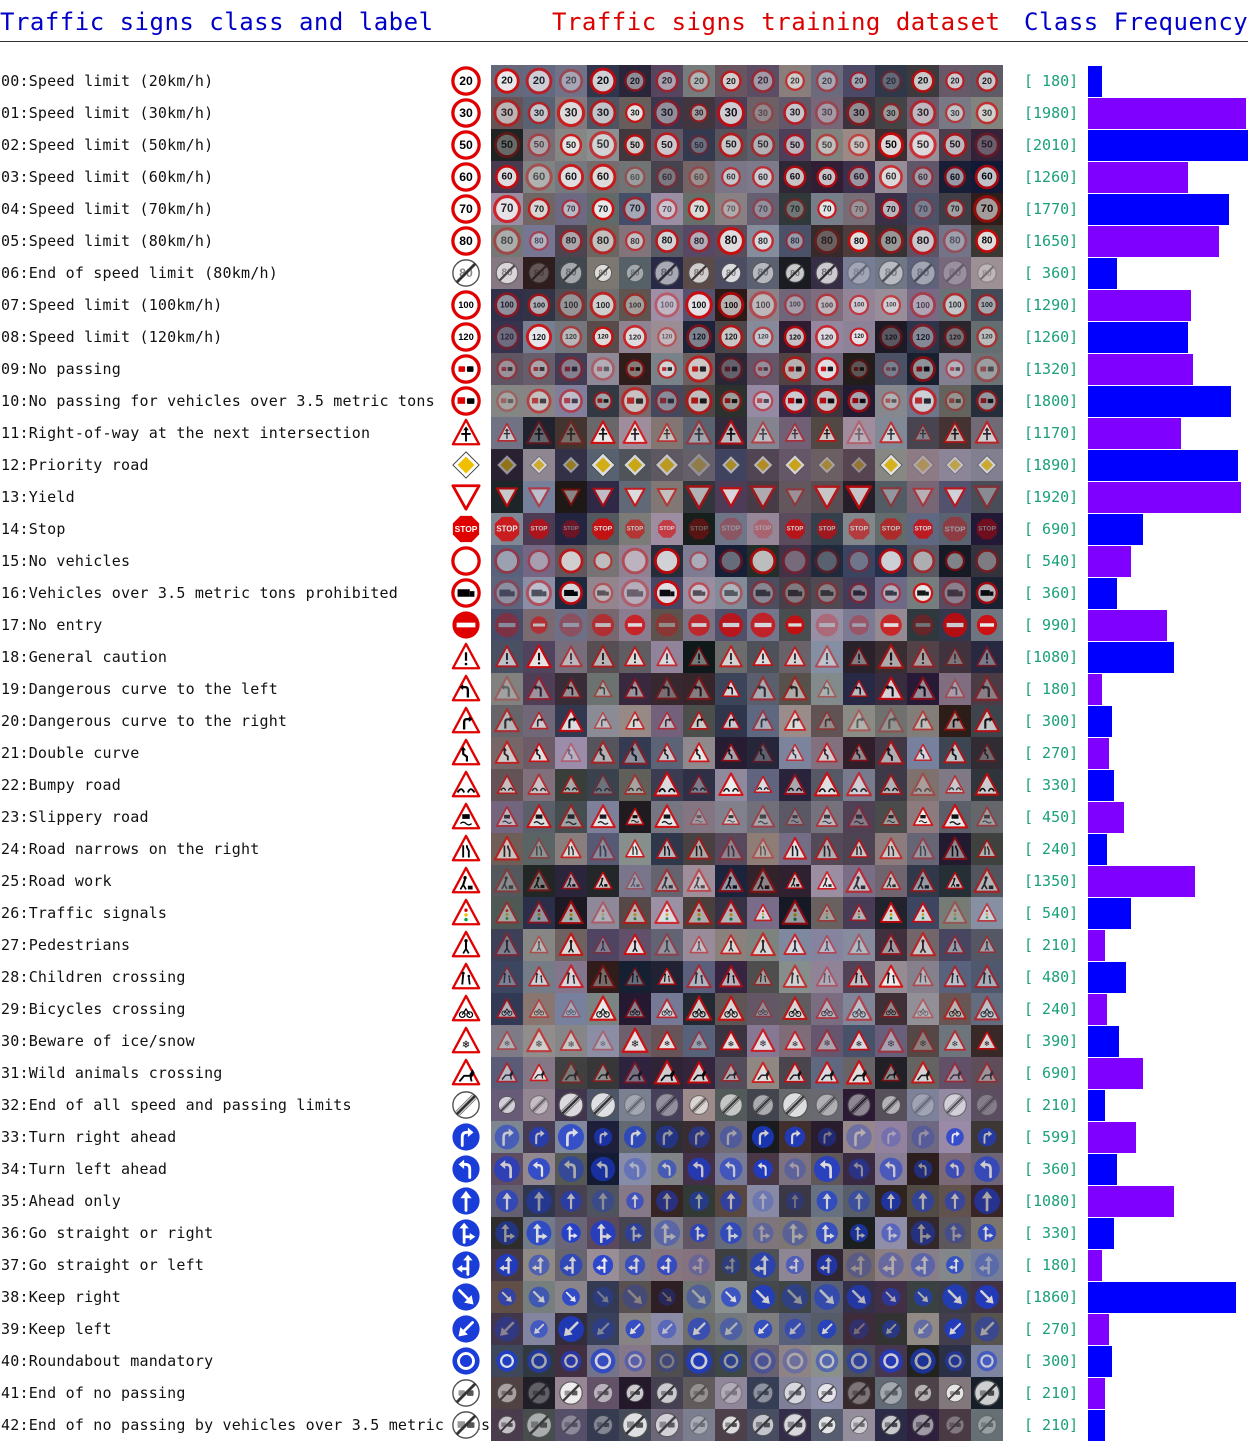 The height and width of the screenshot is (1444, 1248). What do you see at coordinates (891, 209) in the screenshot?
I see `sample-thumbnail: 70` at bounding box center [891, 209].